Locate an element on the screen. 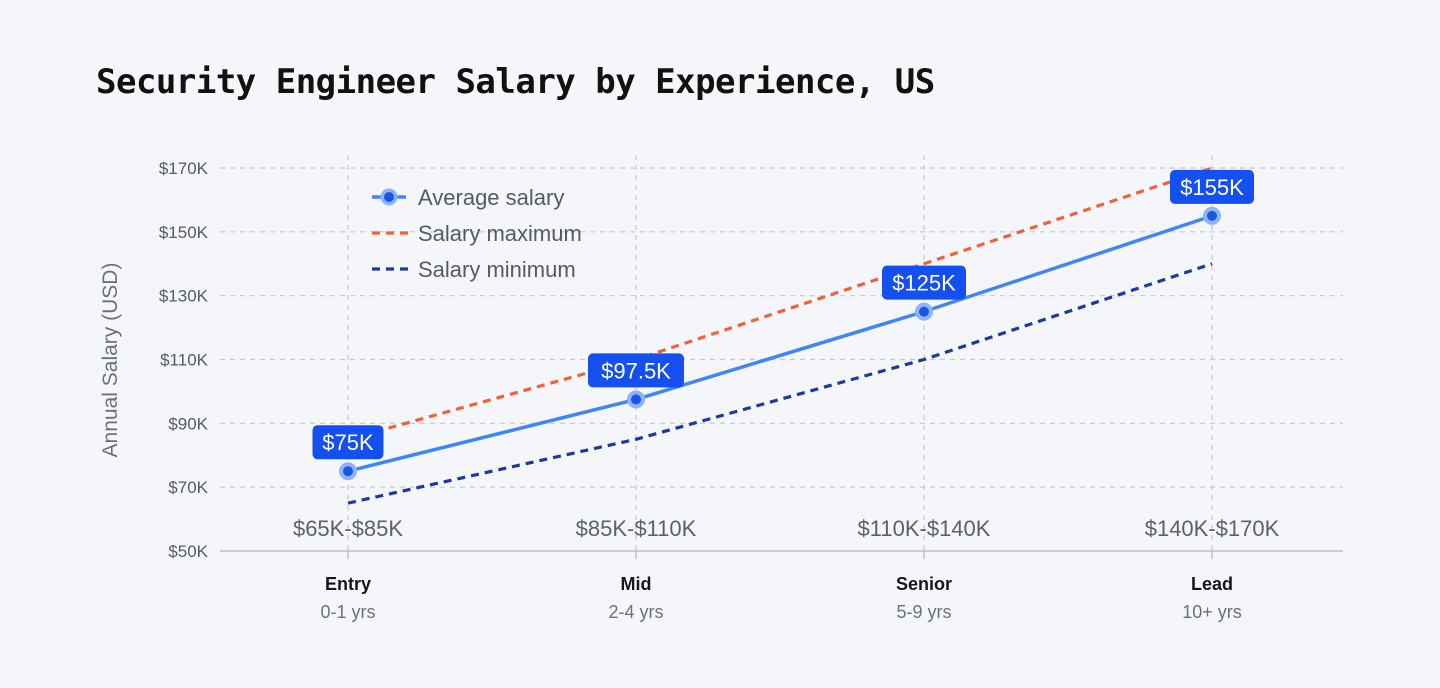 The width and height of the screenshot is (1440, 688). y-tick-label: $150K is located at coordinates (184, 232).